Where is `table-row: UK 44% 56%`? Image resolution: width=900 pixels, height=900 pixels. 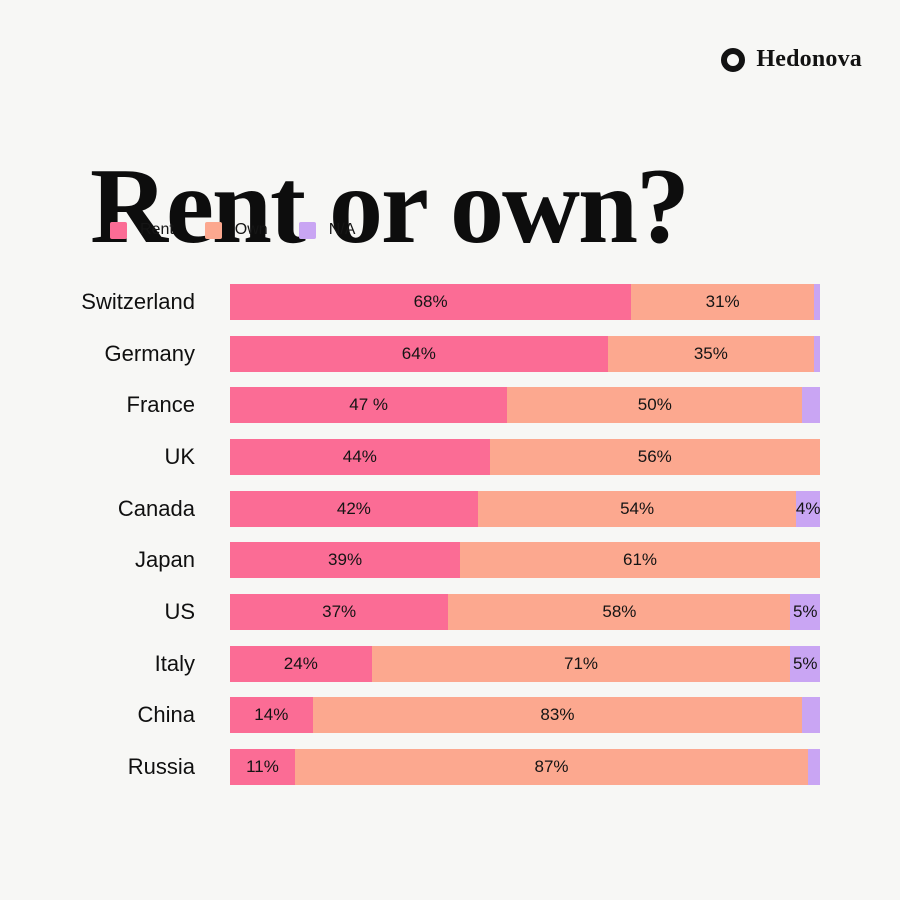
table-row: UK 44% 56% is located at coordinates (450, 457).